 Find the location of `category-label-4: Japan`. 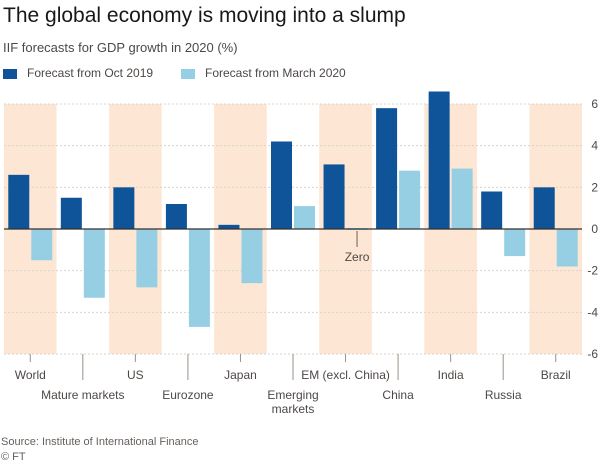

category-label-4: Japan is located at coordinates (240, 375).